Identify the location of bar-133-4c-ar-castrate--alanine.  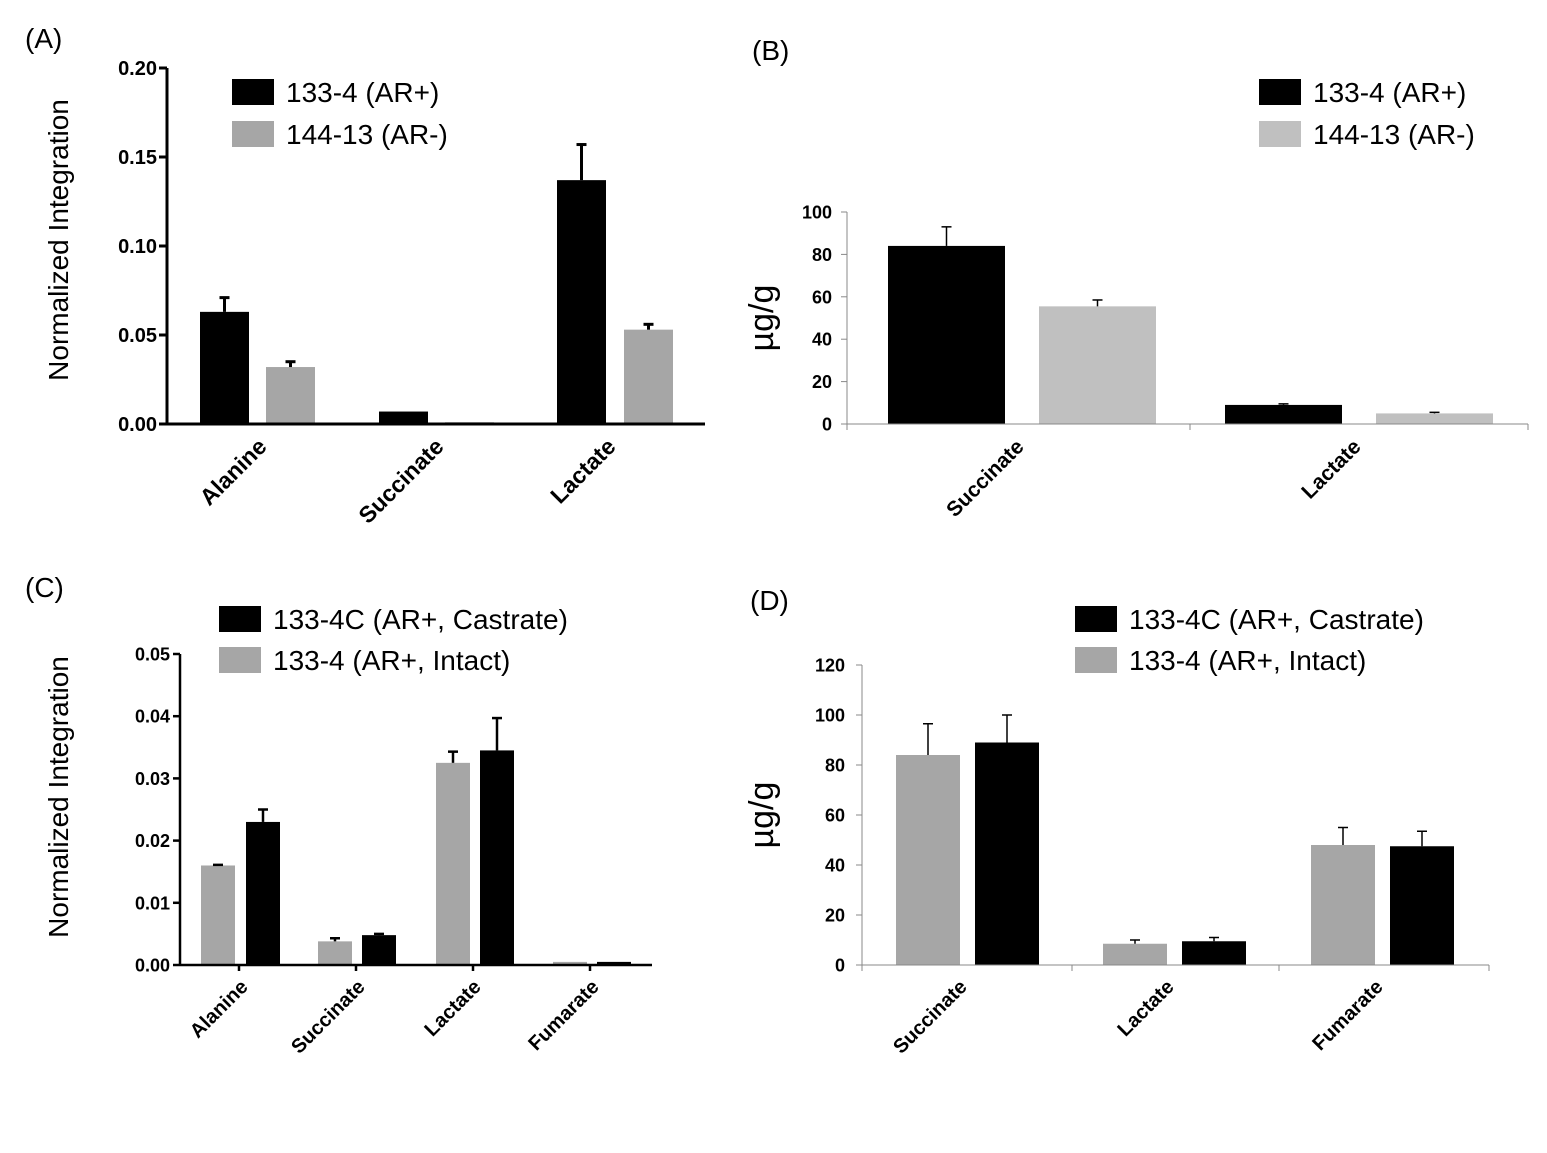
(263, 893).